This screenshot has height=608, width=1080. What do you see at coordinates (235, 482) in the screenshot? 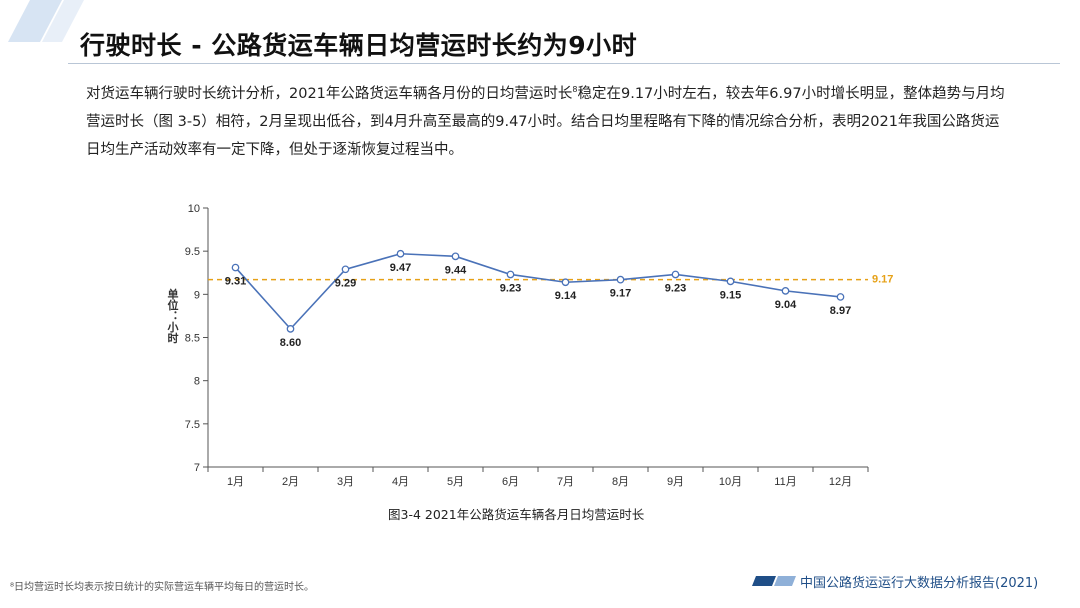
I see `x-tick-label: 1月` at bounding box center [235, 482].